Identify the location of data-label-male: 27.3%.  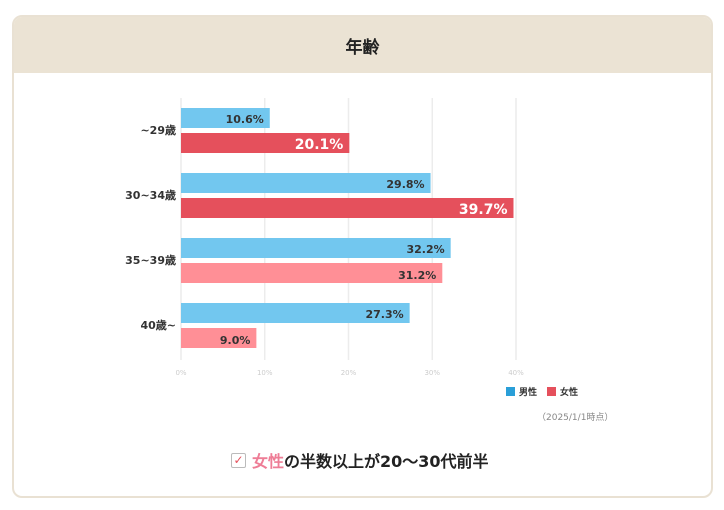
(384, 314).